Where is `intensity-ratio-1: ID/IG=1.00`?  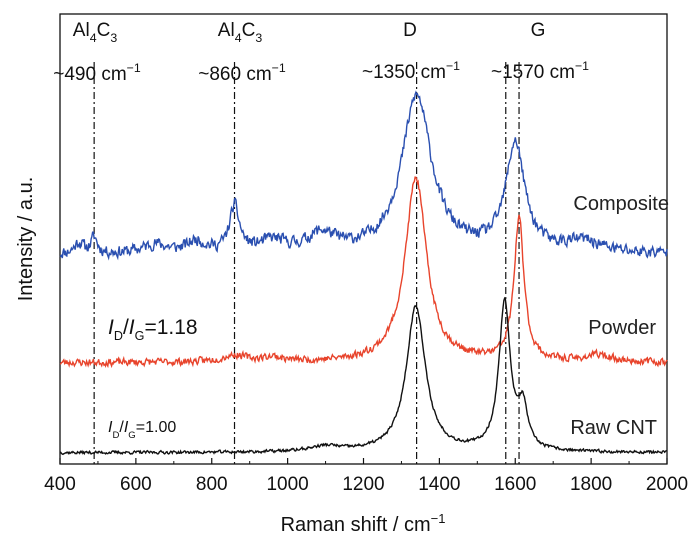 intensity-ratio-1: ID/IG=1.00 is located at coordinates (142, 430).